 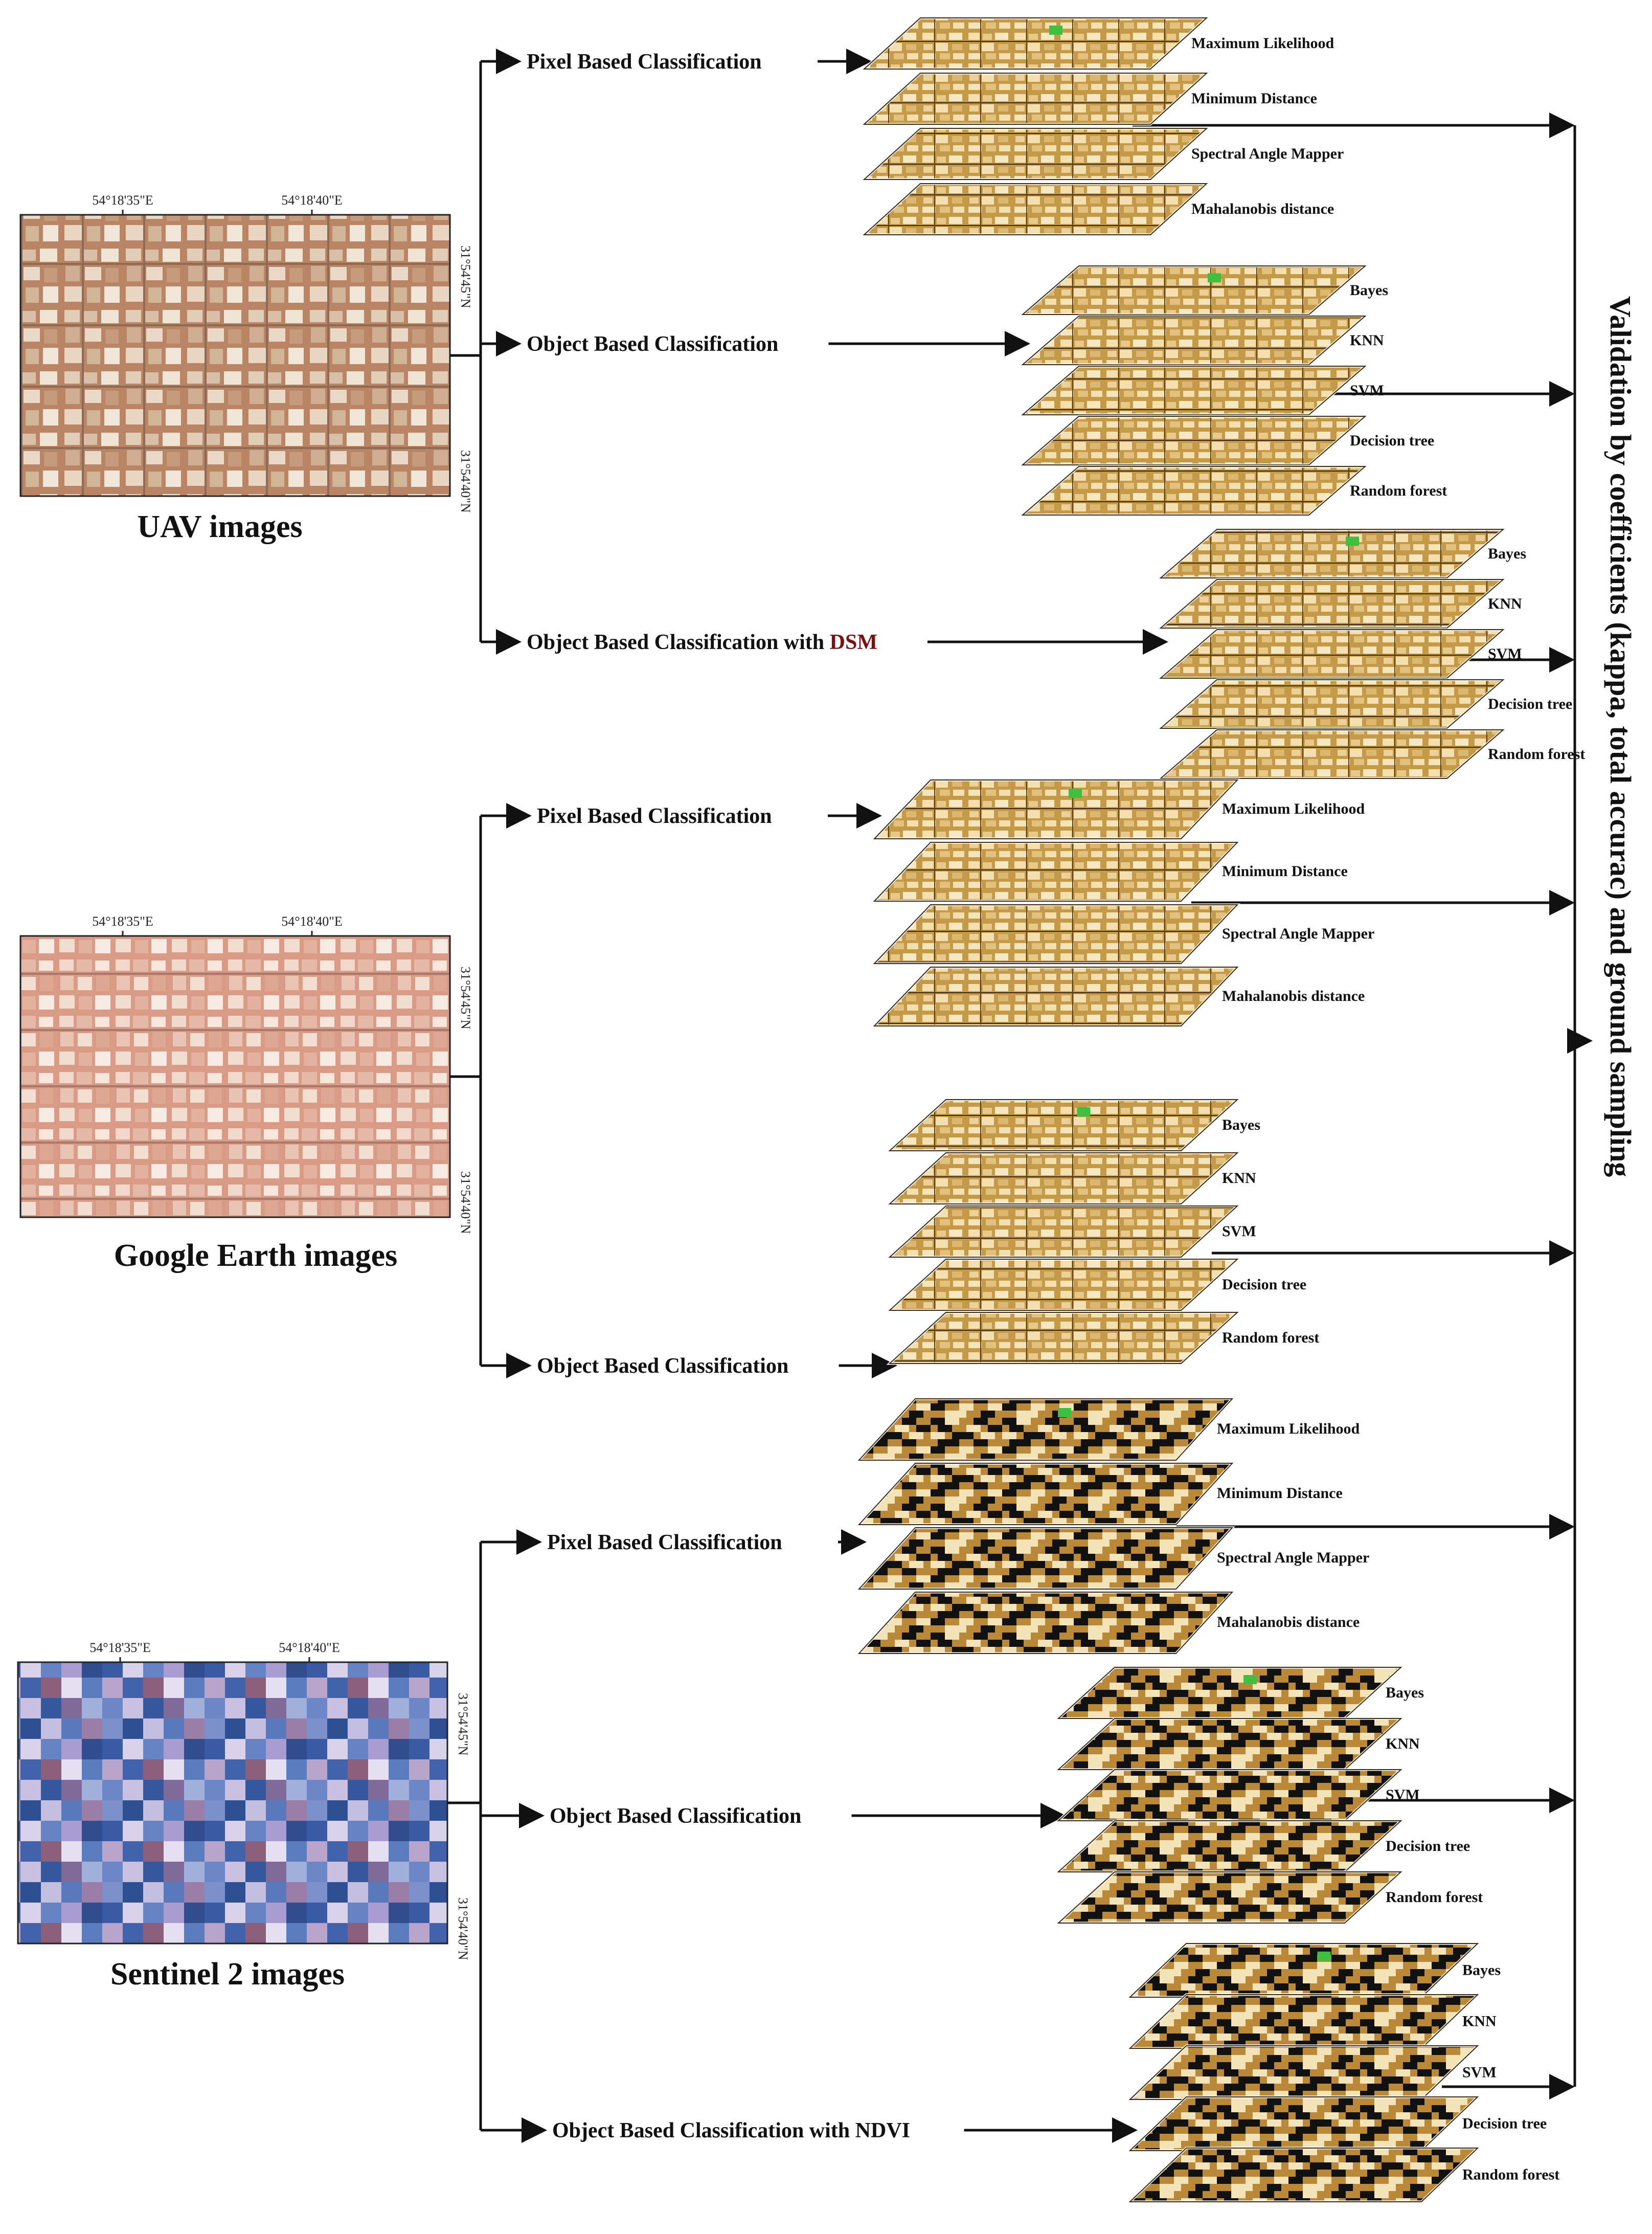 I want to click on uav-image, so click(x=235, y=355).